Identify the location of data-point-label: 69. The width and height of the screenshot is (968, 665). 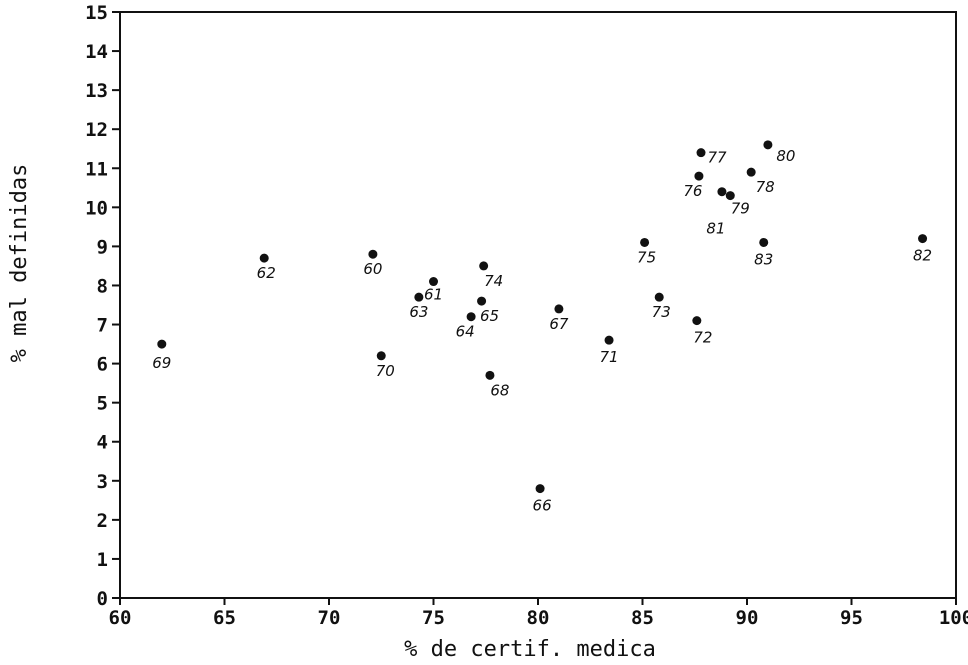
(161, 363).